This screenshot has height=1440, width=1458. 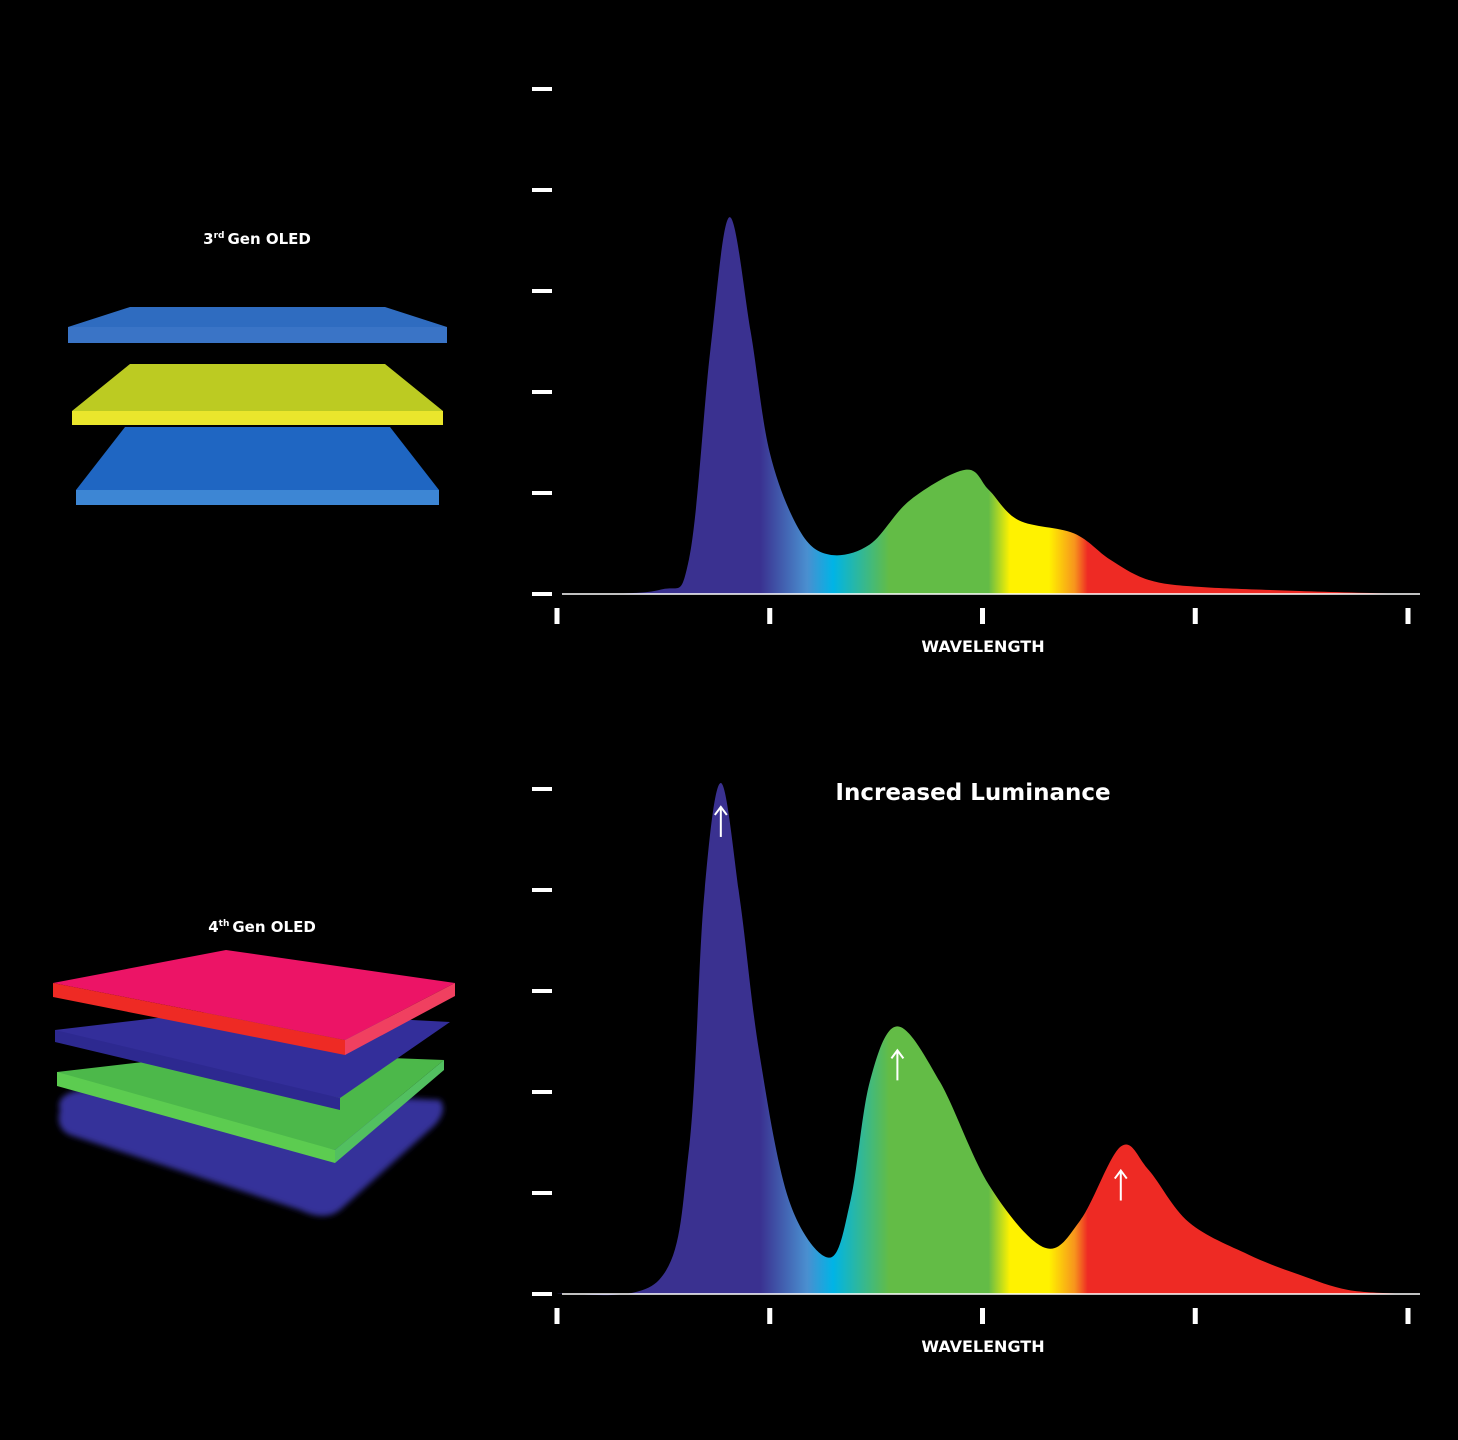 I want to click on blue-layer-top, so click(x=257, y=325).